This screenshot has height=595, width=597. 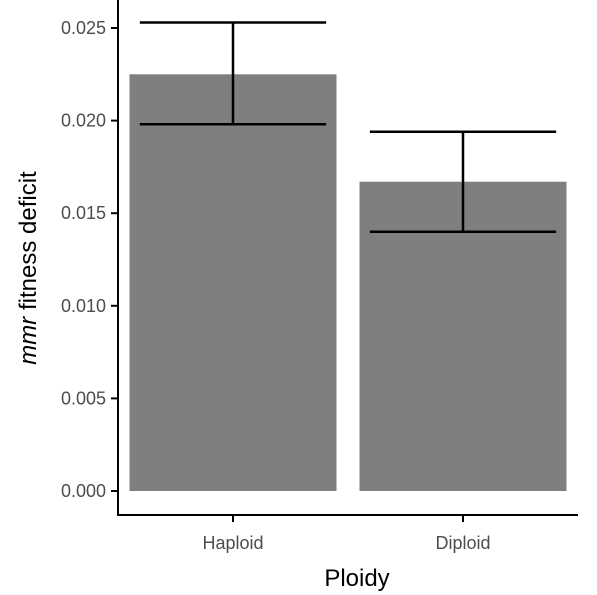 What do you see at coordinates (83, 398) in the screenshot?
I see `y-tick-label-1: 0.005` at bounding box center [83, 398].